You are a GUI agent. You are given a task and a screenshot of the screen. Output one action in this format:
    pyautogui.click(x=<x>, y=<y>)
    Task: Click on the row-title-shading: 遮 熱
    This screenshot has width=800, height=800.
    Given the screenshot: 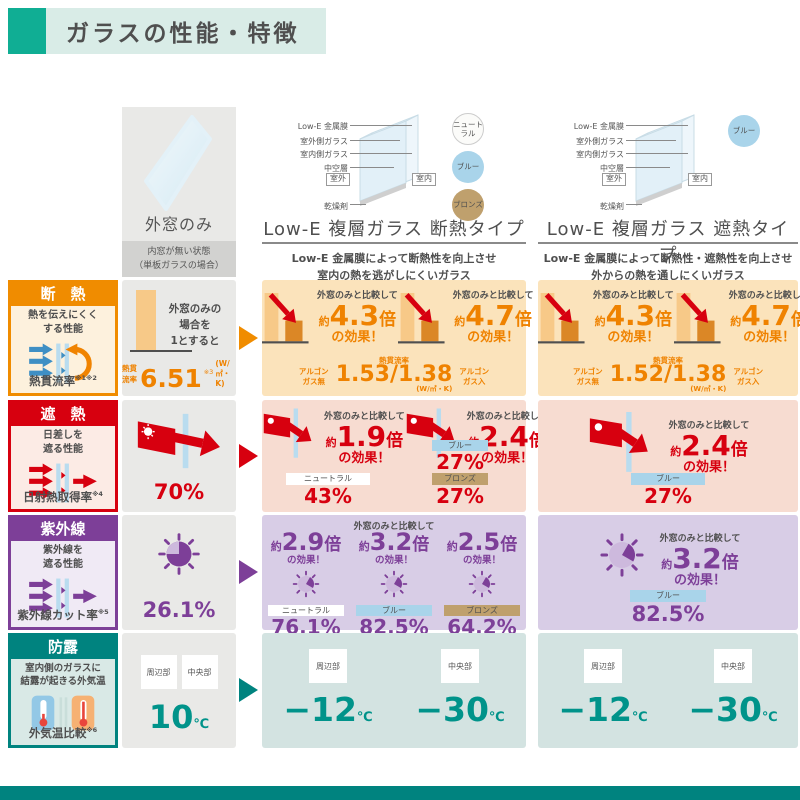 What is the action you would take?
    pyautogui.click(x=63, y=414)
    